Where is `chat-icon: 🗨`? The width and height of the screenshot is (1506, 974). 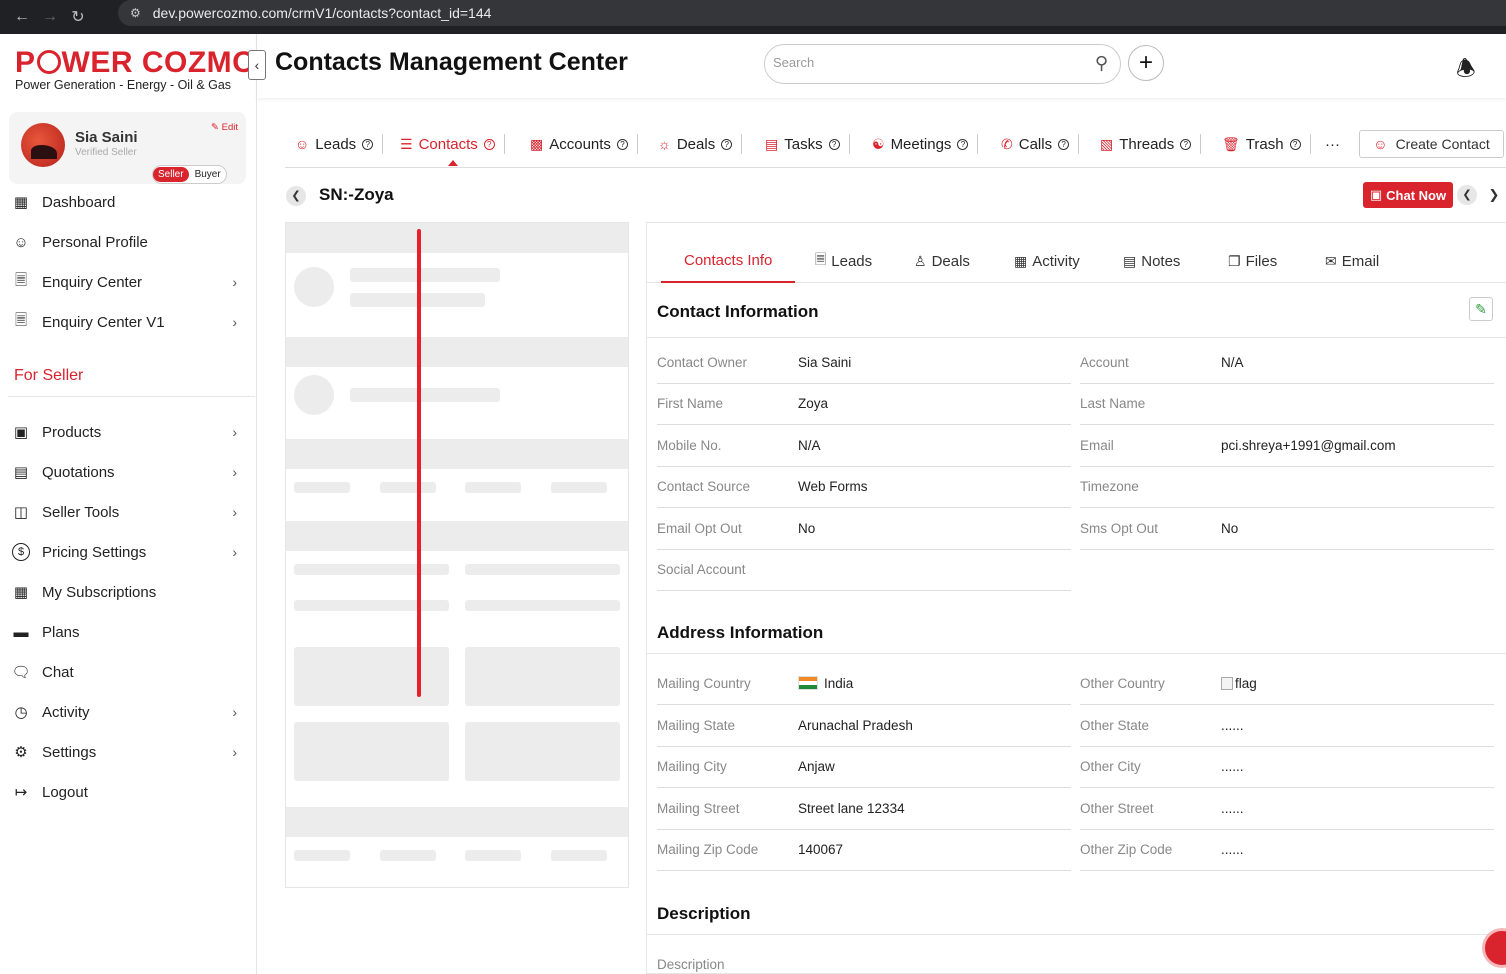 chat-icon: 🗨 is located at coordinates (21, 672).